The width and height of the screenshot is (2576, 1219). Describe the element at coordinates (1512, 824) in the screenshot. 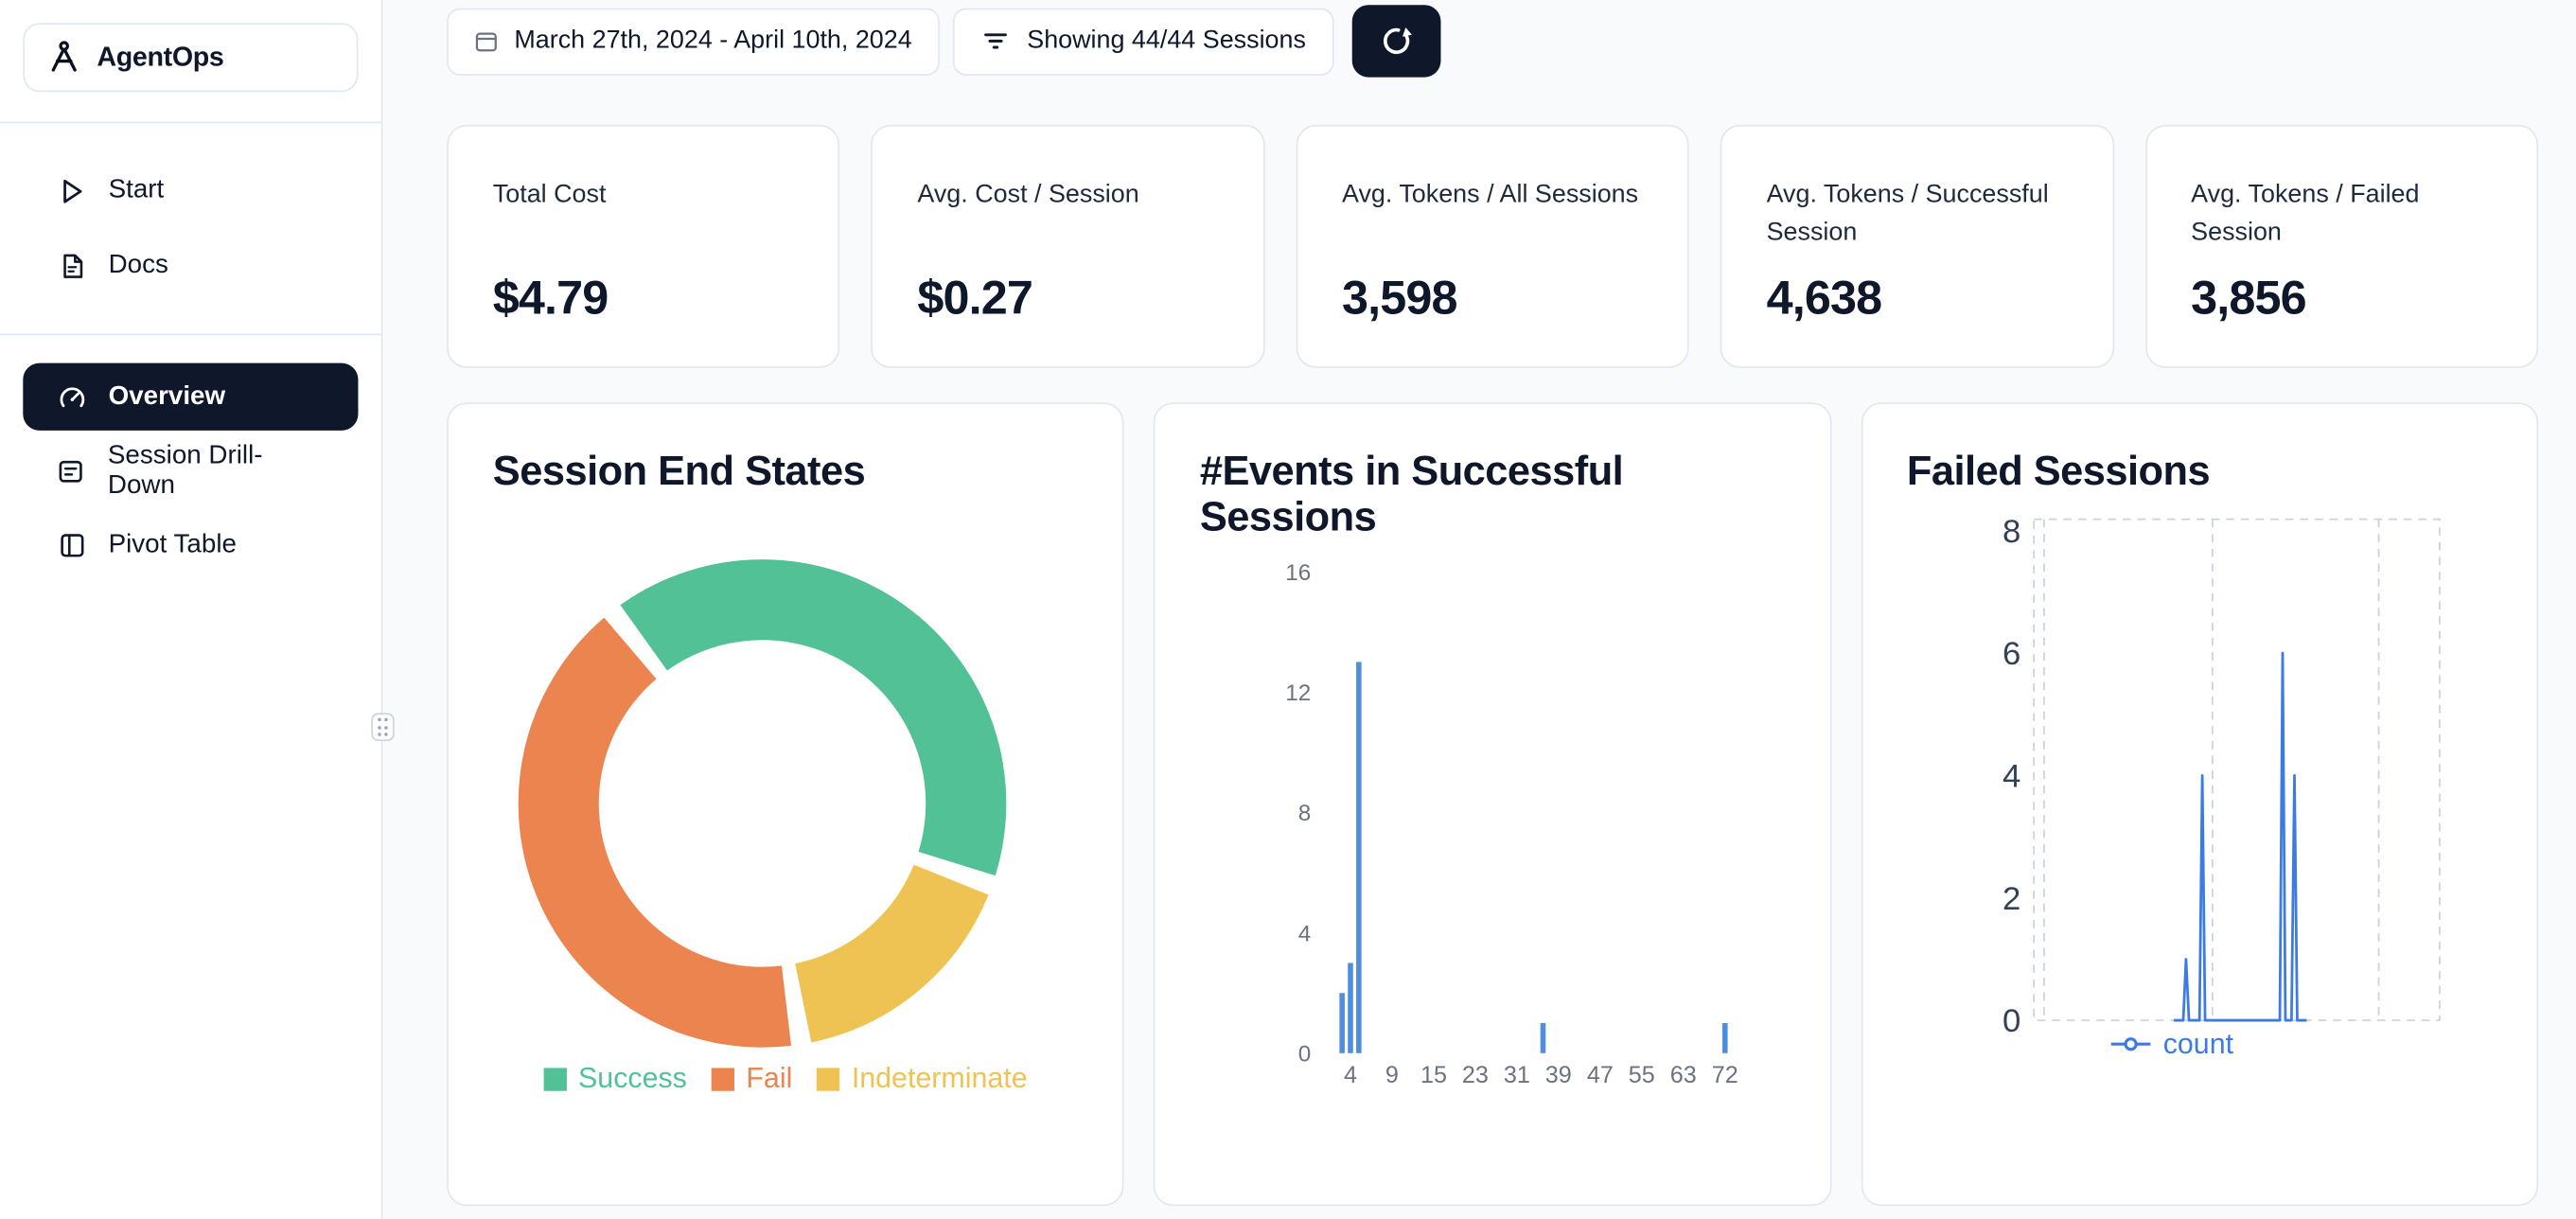

I see `events-bar-chart: 0 4 8 12 16 4 9 15 23 31 39 47 55 63 72` at that location.